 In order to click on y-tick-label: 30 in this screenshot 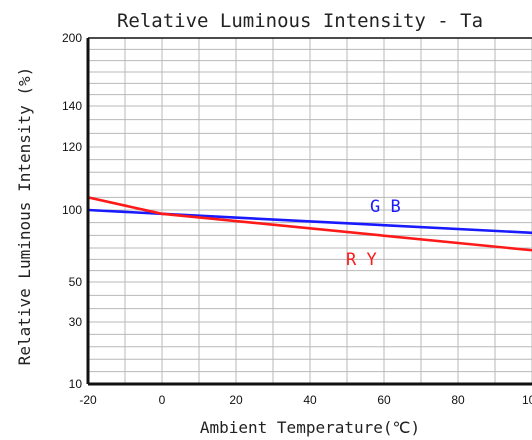, I will do `click(76, 322)`.